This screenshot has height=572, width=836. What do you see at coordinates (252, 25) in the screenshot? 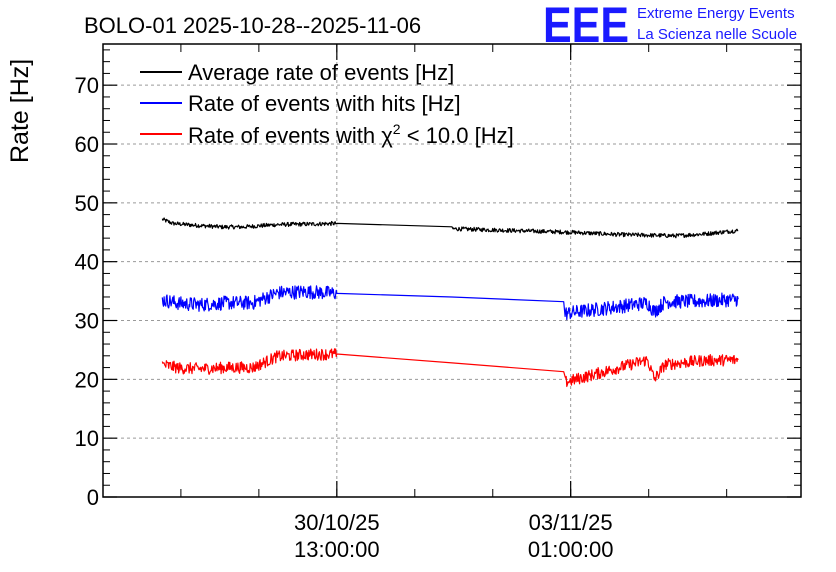
I see `chart-title: BOLO-01 2025-10-28--2025-11-06` at bounding box center [252, 25].